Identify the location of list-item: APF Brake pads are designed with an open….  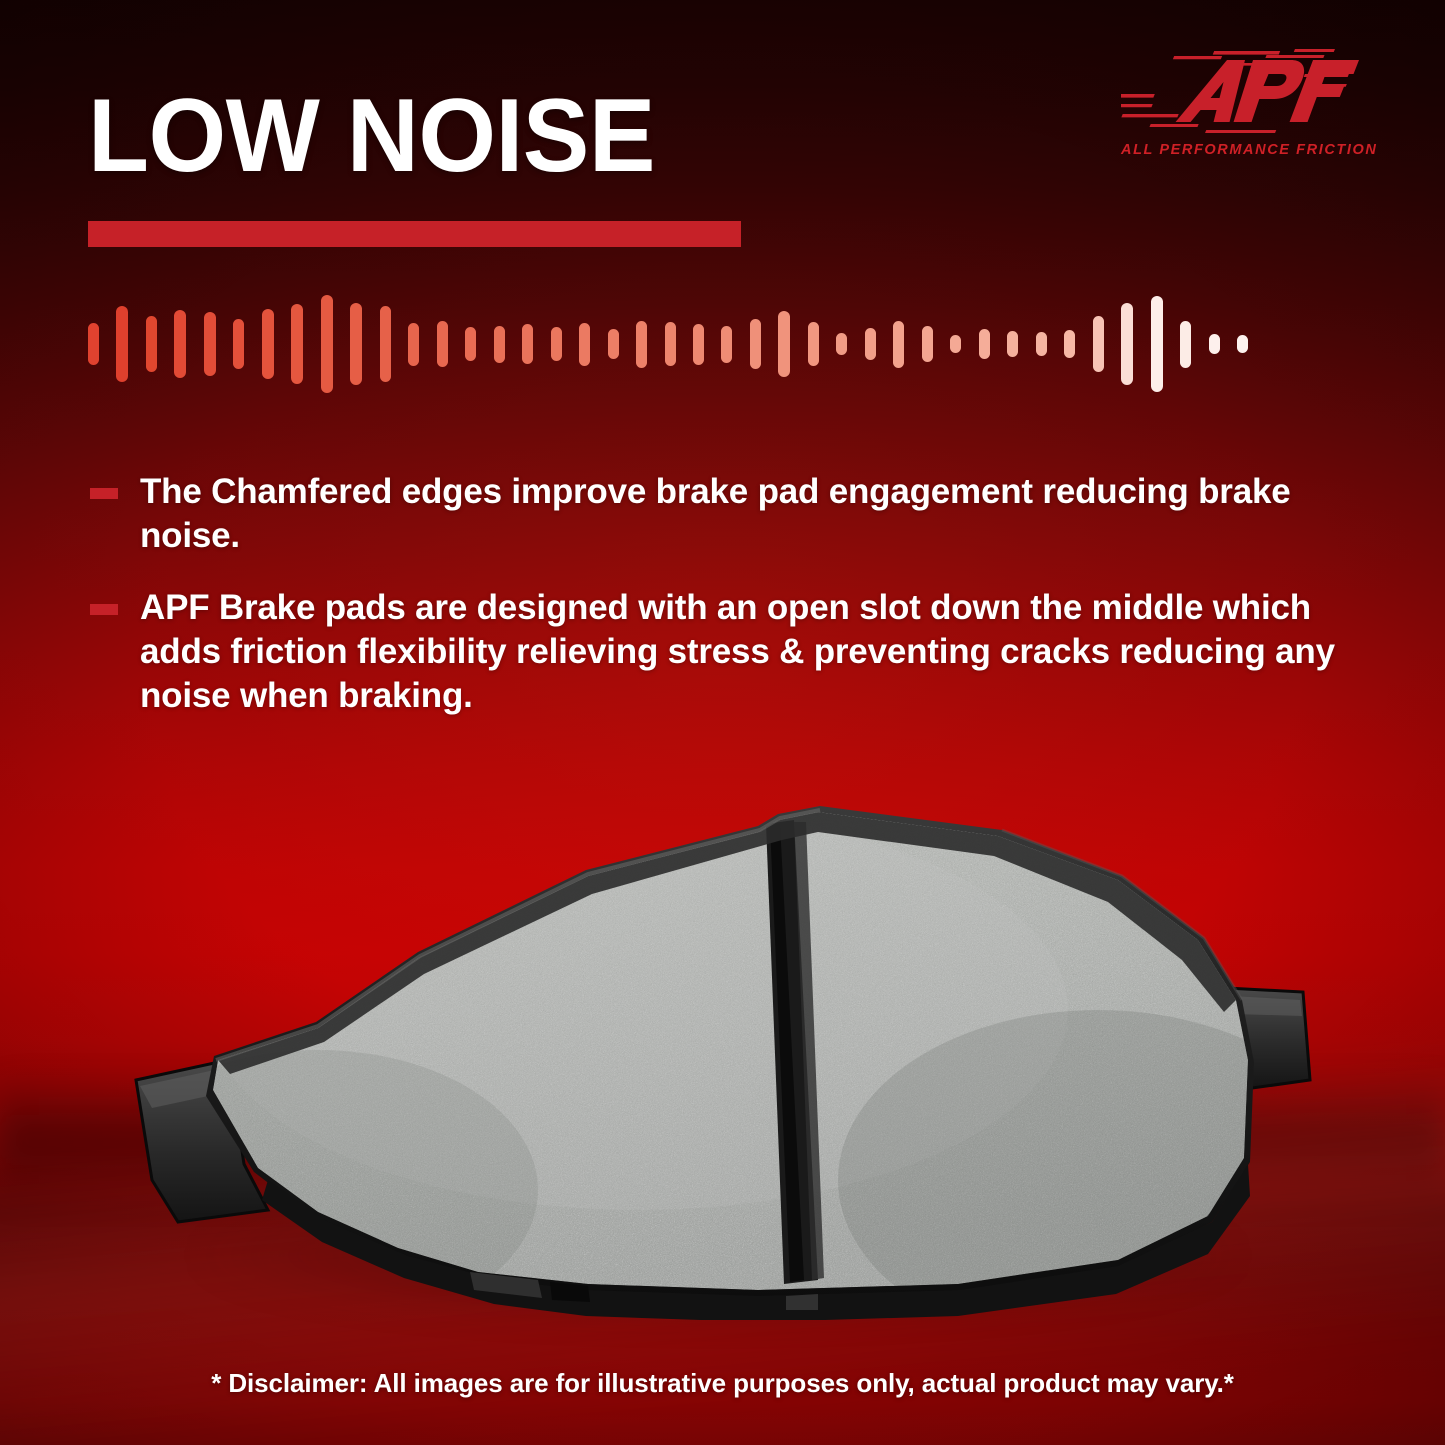
(733, 652).